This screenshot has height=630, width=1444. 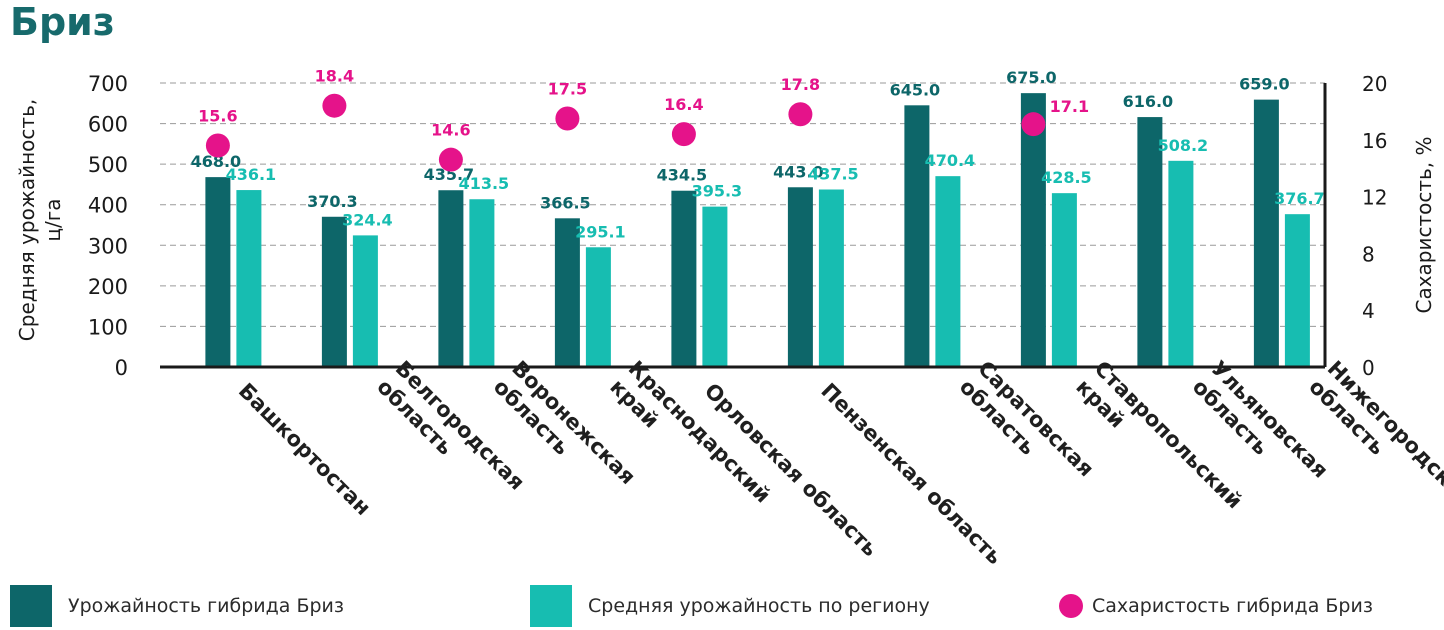 I want to click on legend-swatch-yield-region, so click(x=551, y=606).